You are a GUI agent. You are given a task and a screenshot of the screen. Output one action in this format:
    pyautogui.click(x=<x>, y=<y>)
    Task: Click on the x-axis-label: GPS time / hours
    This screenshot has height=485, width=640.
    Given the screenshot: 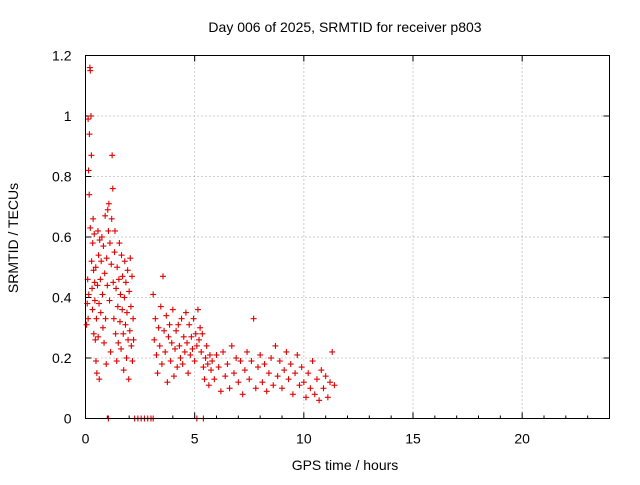 What is the action you would take?
    pyautogui.click(x=345, y=465)
    